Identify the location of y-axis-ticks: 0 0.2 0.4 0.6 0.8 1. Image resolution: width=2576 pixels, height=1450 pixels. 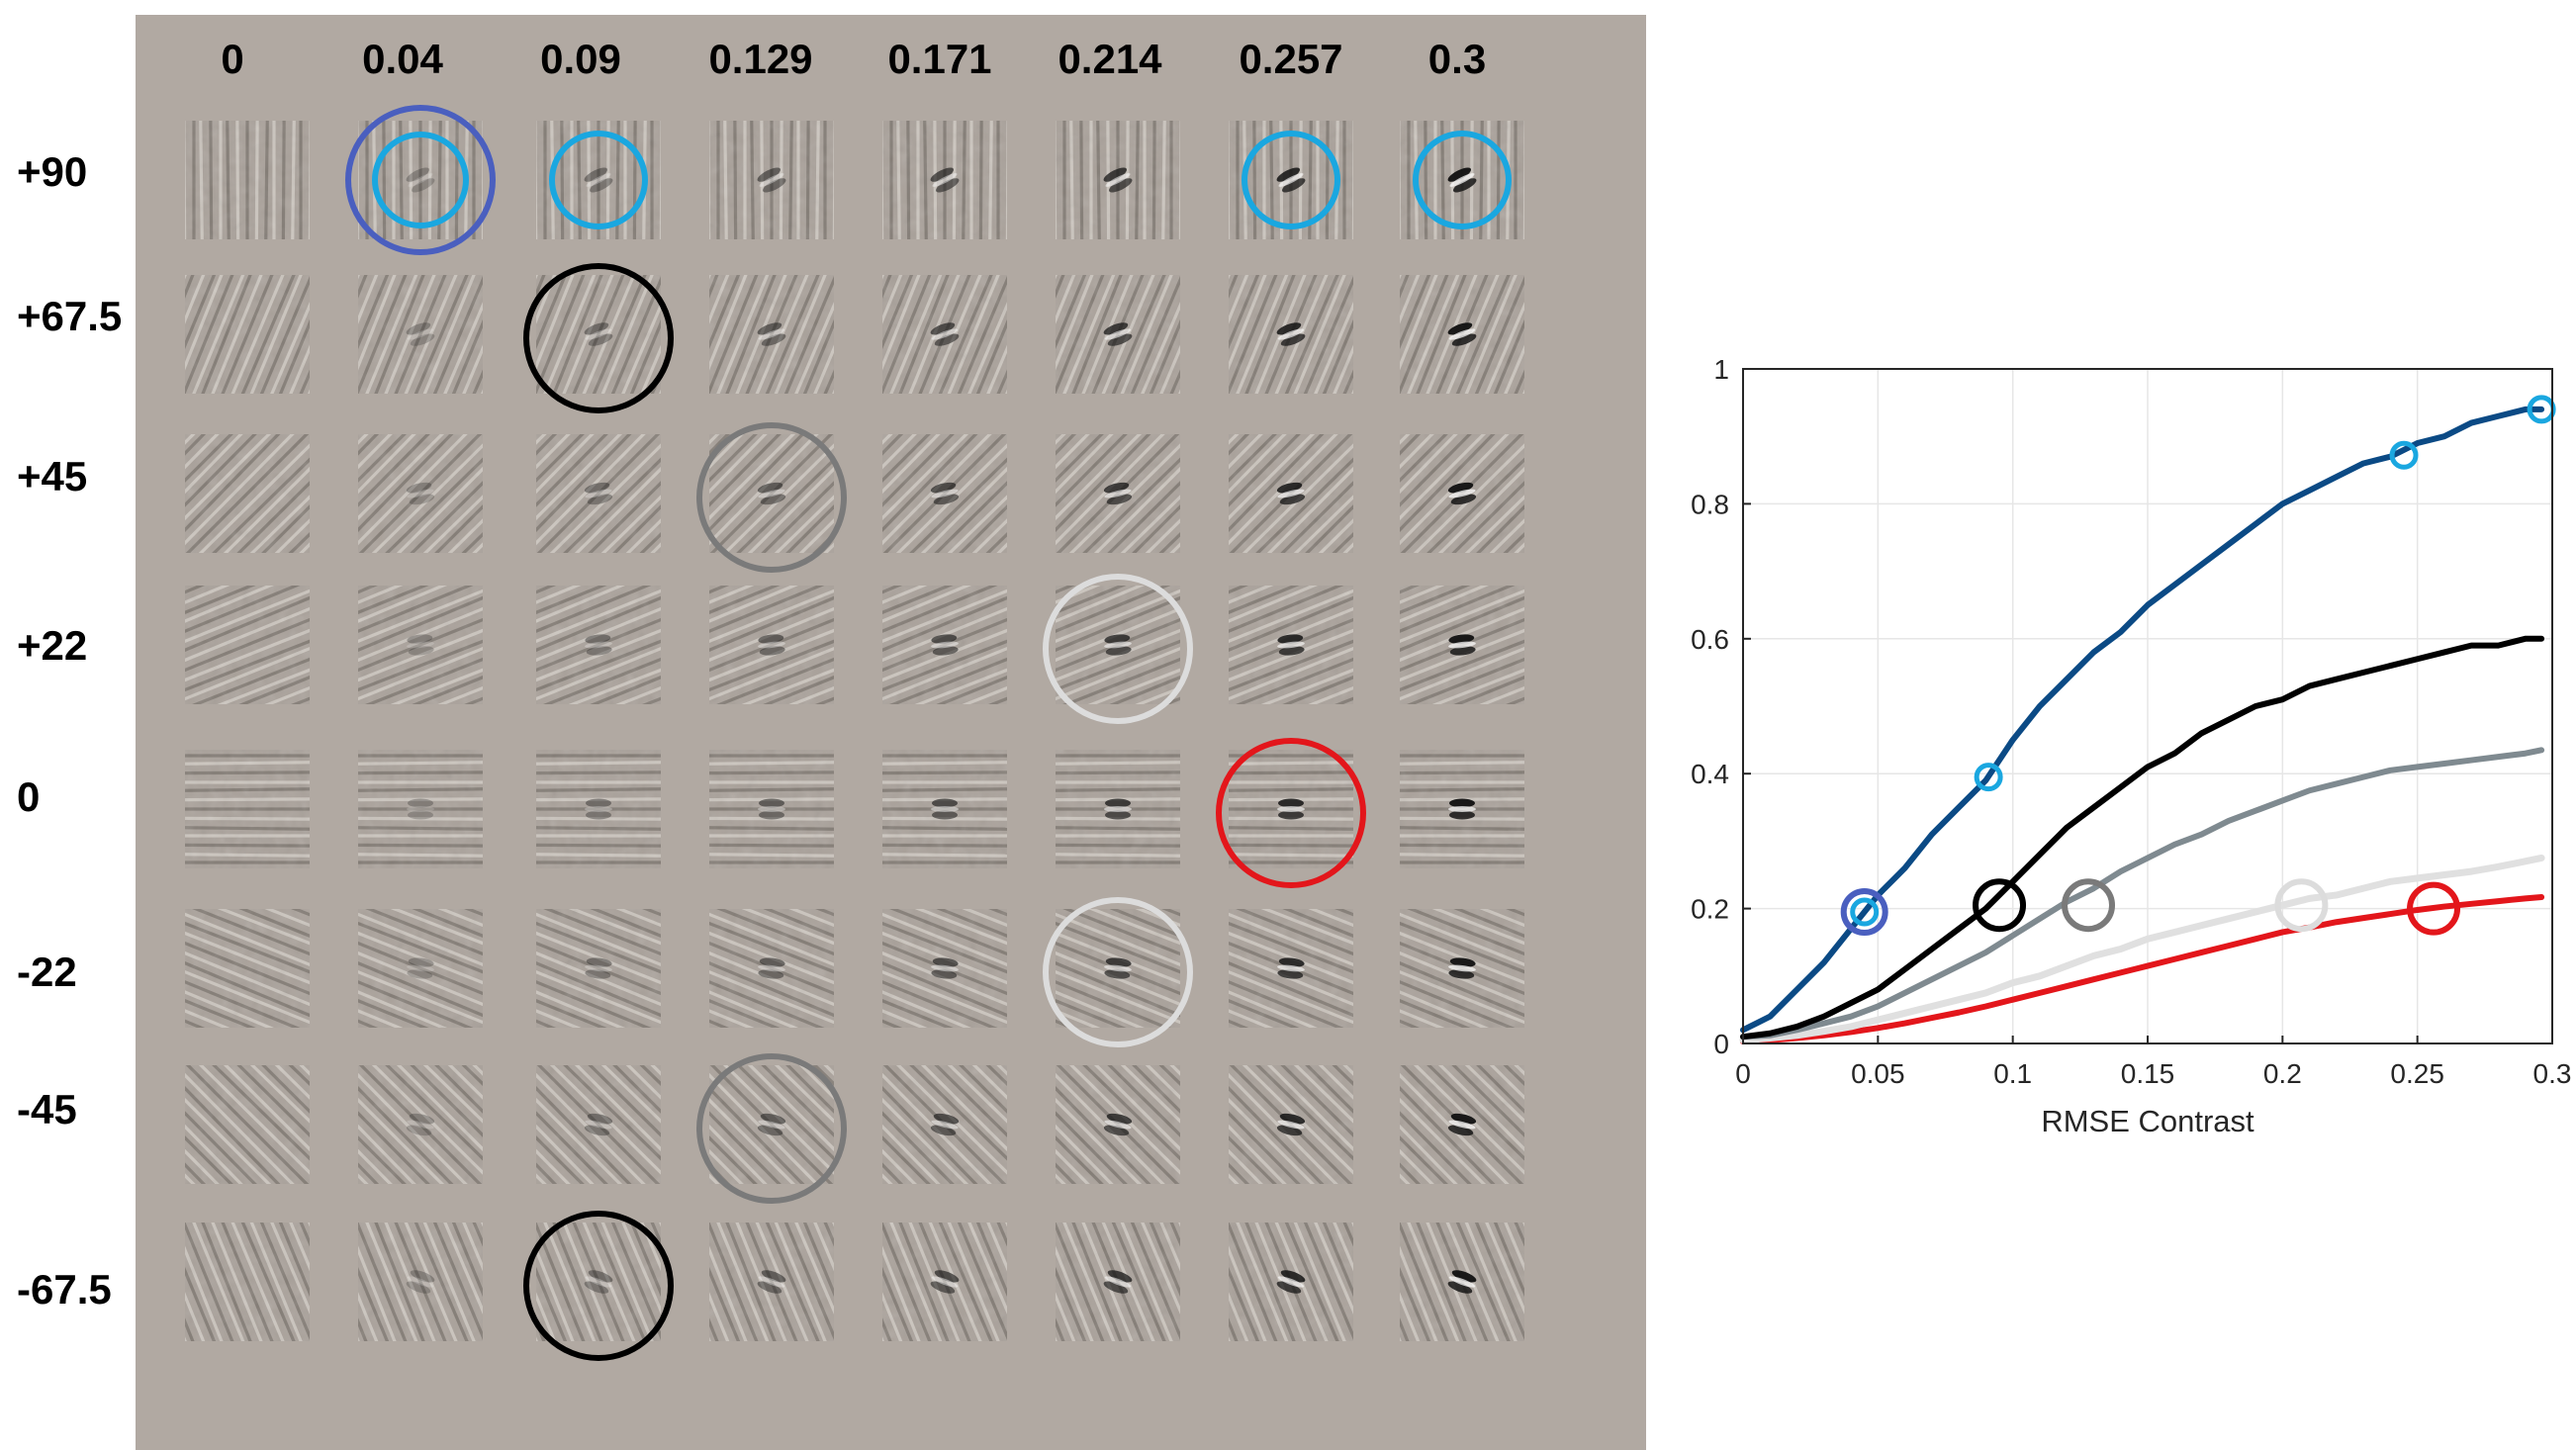
(1721, 706).